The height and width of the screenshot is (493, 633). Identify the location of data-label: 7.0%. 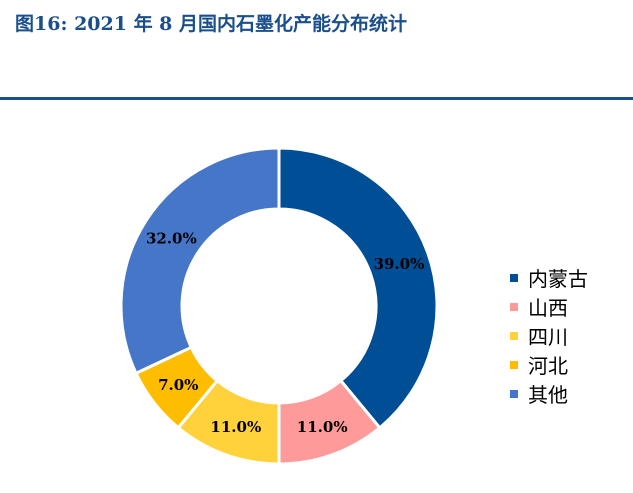
(178, 385).